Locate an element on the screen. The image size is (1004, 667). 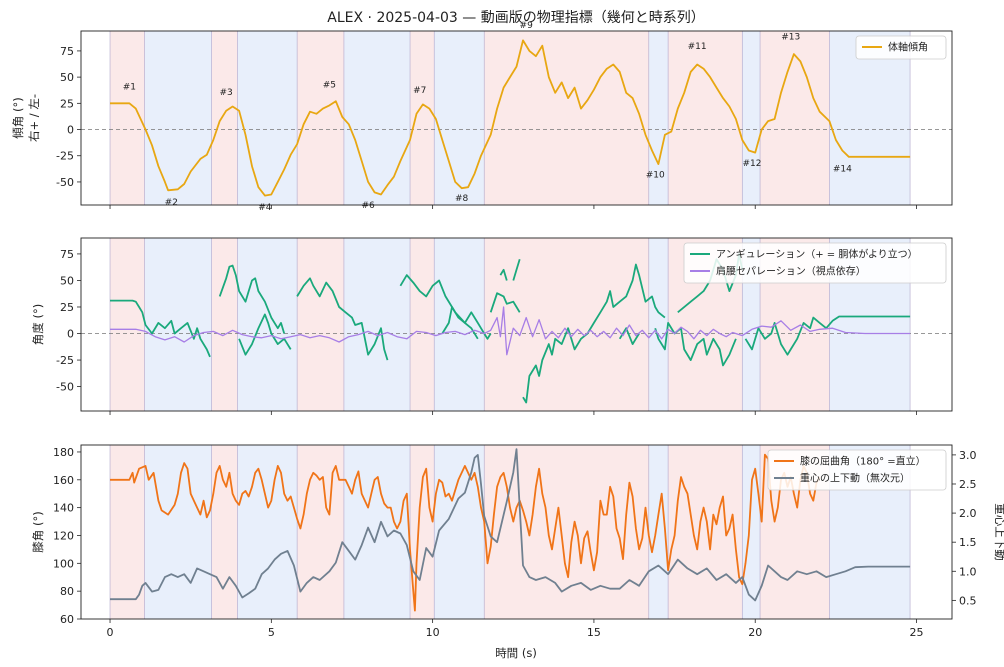
y-tick-label: 50 is located at coordinates (67, 280).